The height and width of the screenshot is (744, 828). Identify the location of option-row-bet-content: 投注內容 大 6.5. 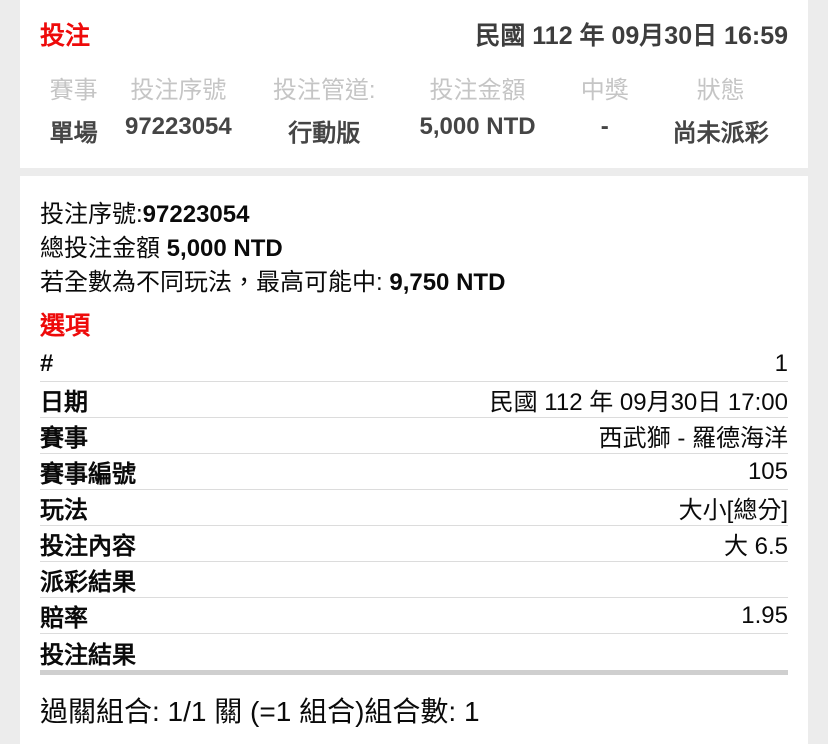
(414, 544).